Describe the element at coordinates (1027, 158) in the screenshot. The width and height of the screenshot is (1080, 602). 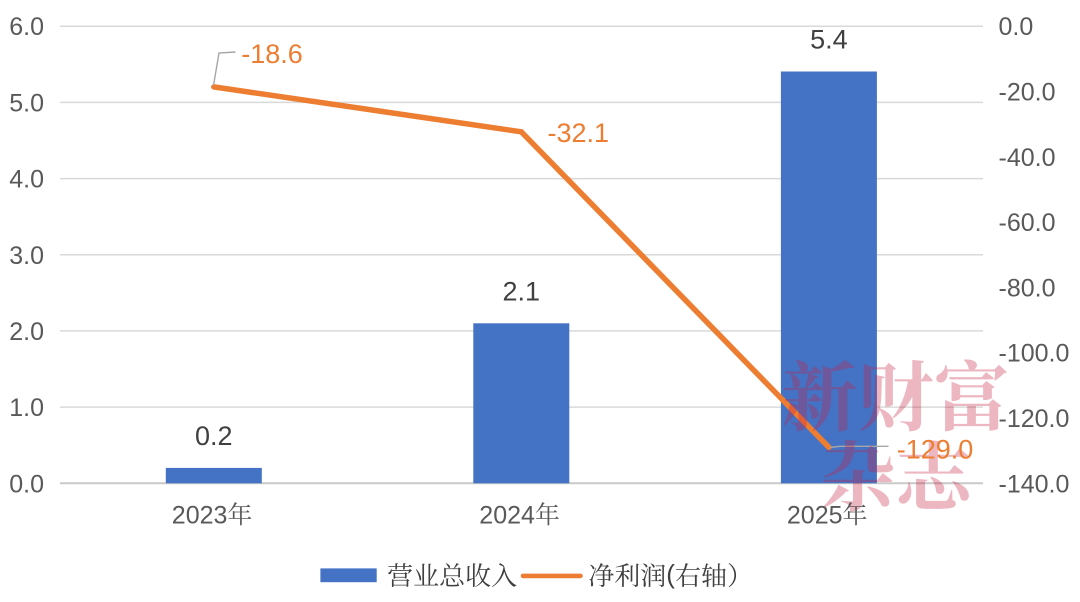
I see `svg-text: -40.0` at that location.